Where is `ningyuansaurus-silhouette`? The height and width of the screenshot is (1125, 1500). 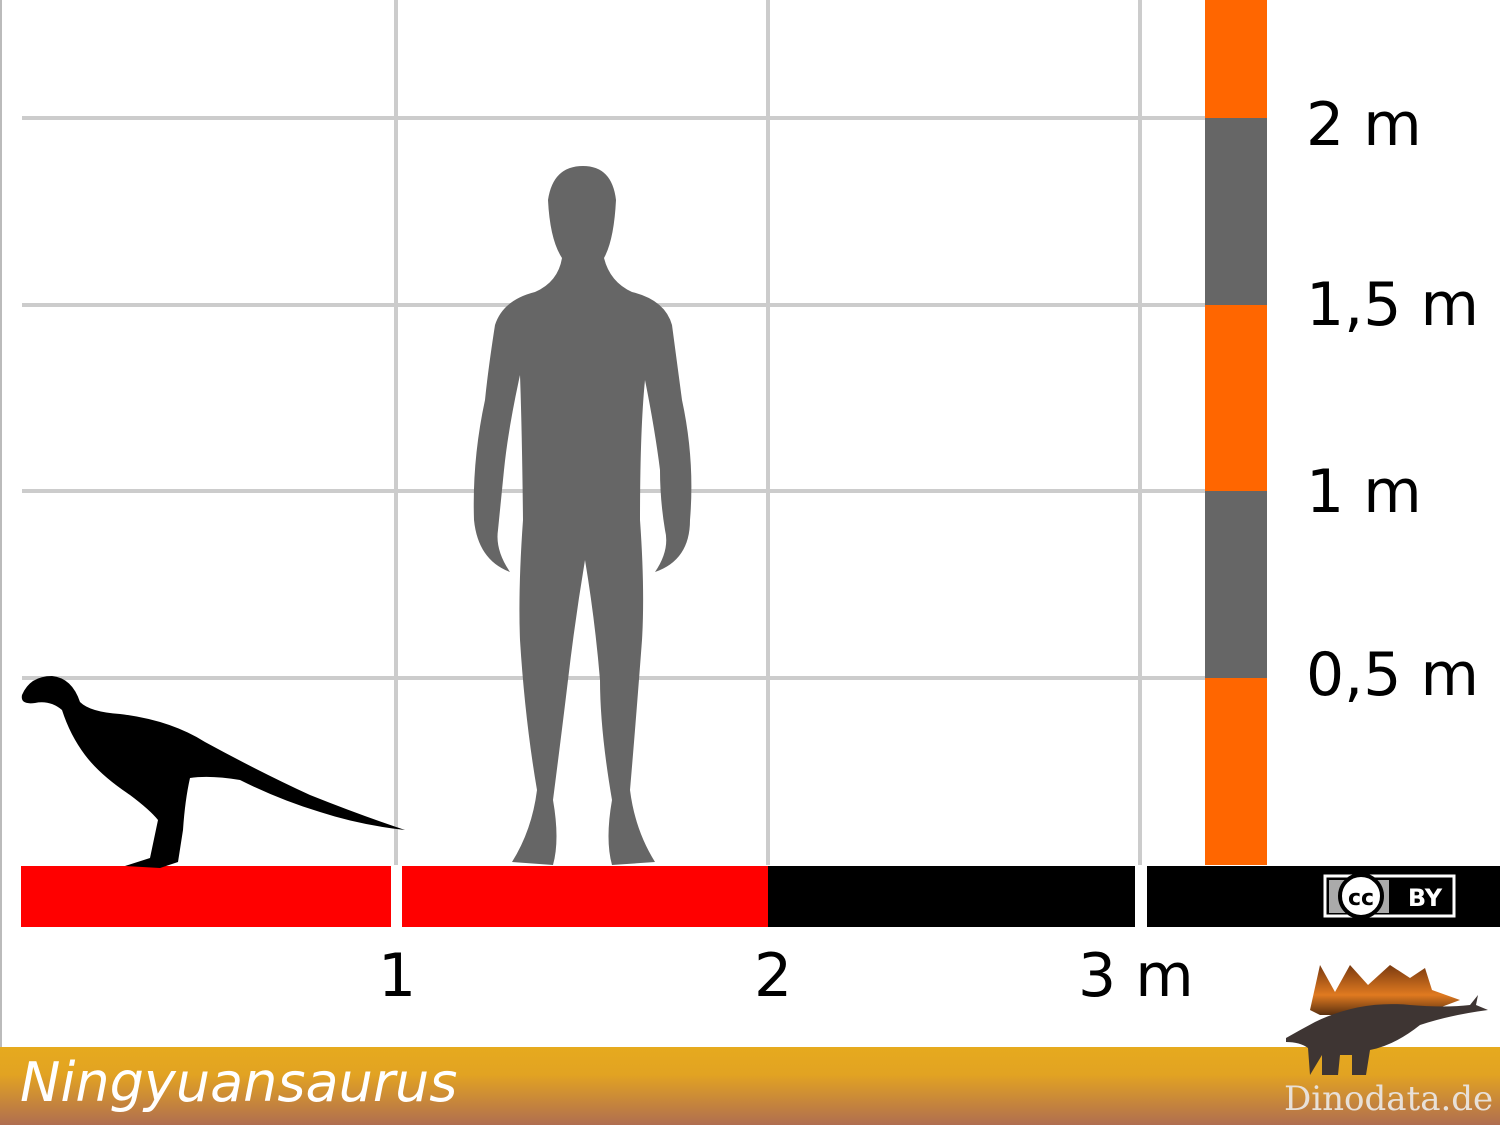 ningyuansaurus-silhouette is located at coordinates (213, 772).